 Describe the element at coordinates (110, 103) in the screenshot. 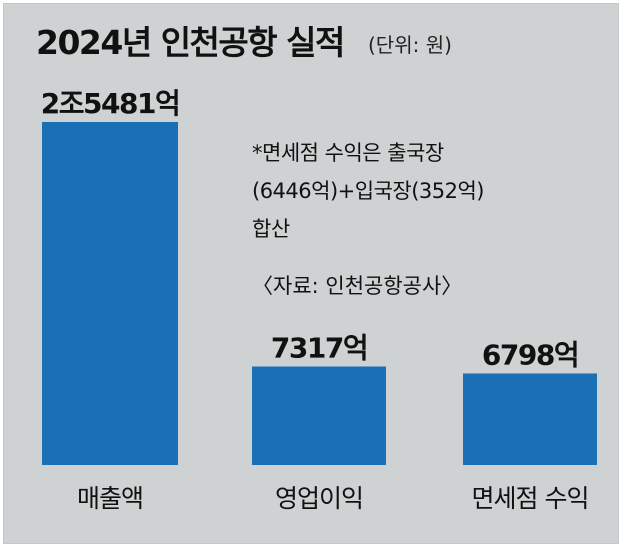

I see `value-label: 2조5481억` at that location.